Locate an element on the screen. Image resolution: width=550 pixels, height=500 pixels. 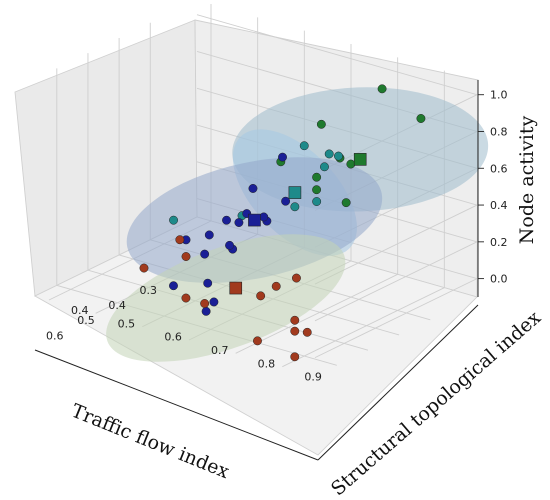
x-axis-title: Traffic flow index is located at coordinates (150, 442).